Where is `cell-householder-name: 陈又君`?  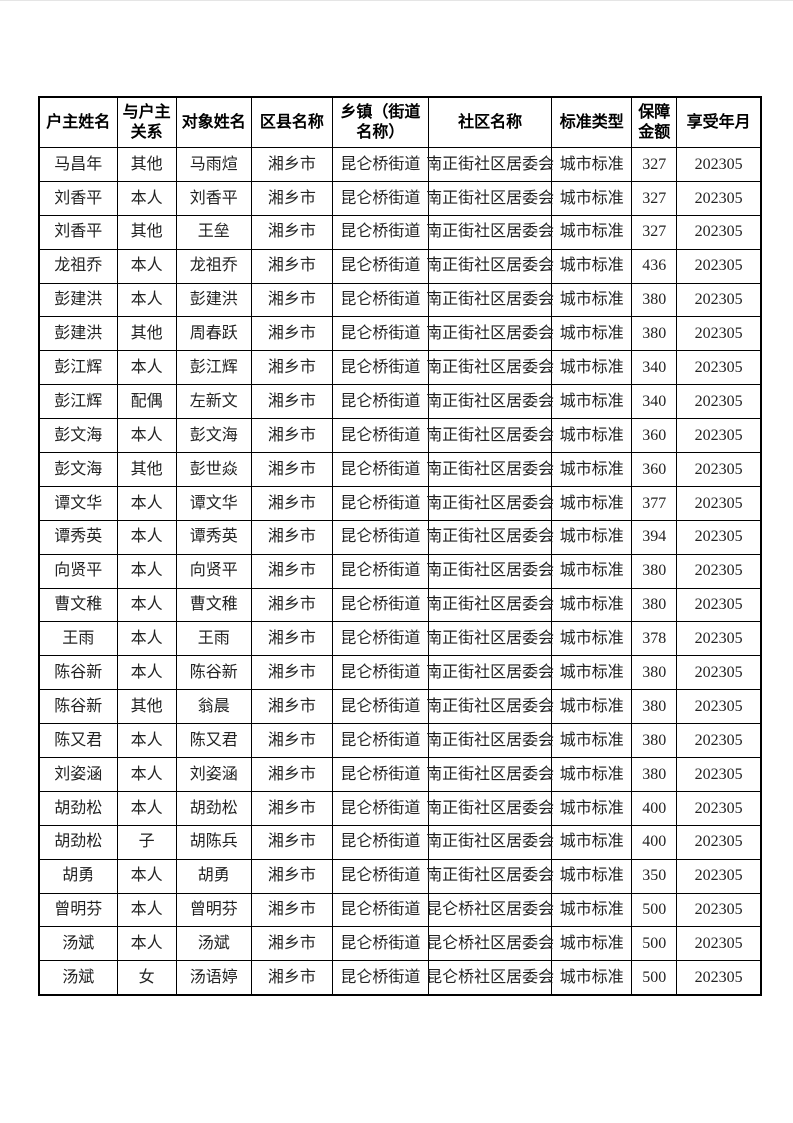 cell-householder-name: 陈又君 is located at coordinates (78, 741).